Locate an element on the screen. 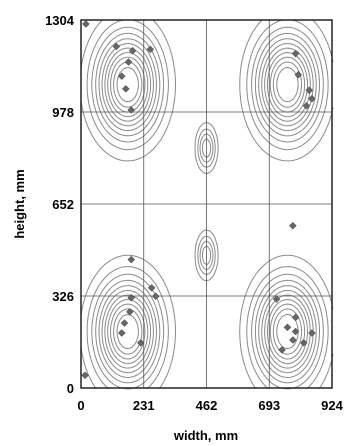 The height and width of the screenshot is (446, 345). y-axis-label: height, mm is located at coordinates (19, 203).